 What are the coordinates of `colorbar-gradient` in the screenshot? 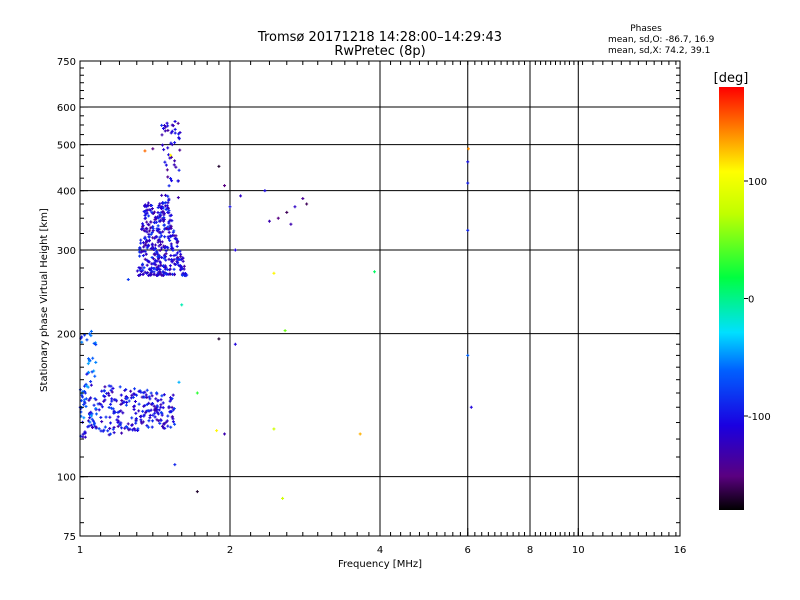 It's located at (731, 298).